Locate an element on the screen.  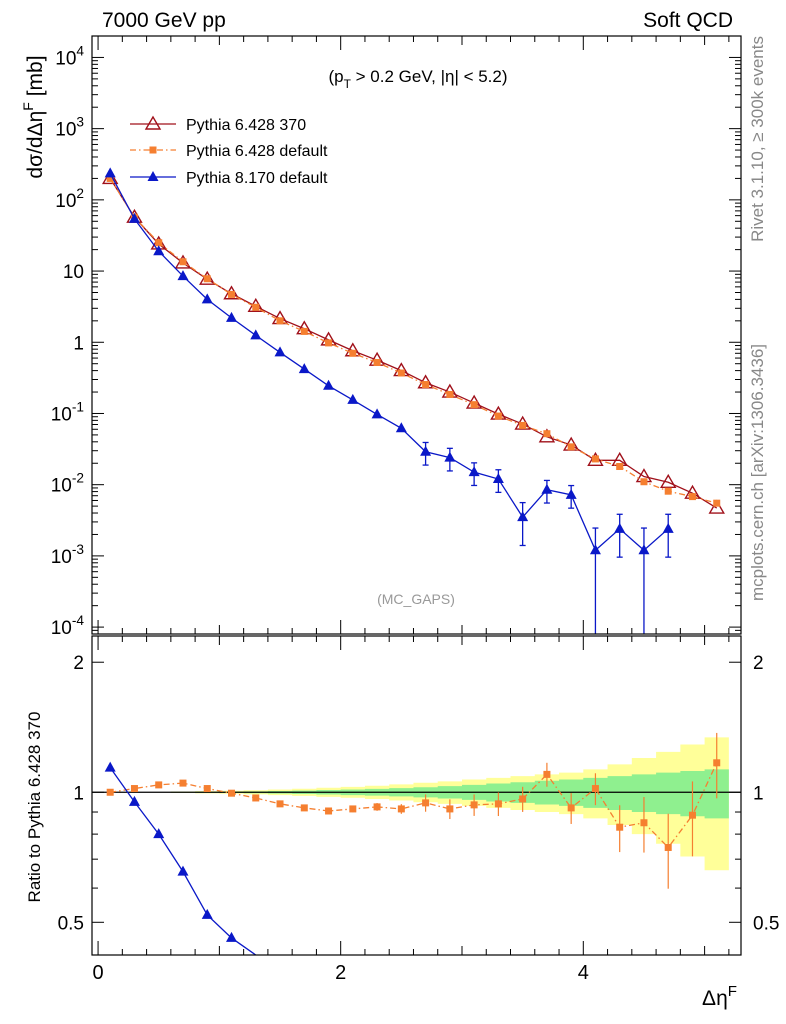
y-tick-label: 10⁴ is located at coordinates (69, 56).